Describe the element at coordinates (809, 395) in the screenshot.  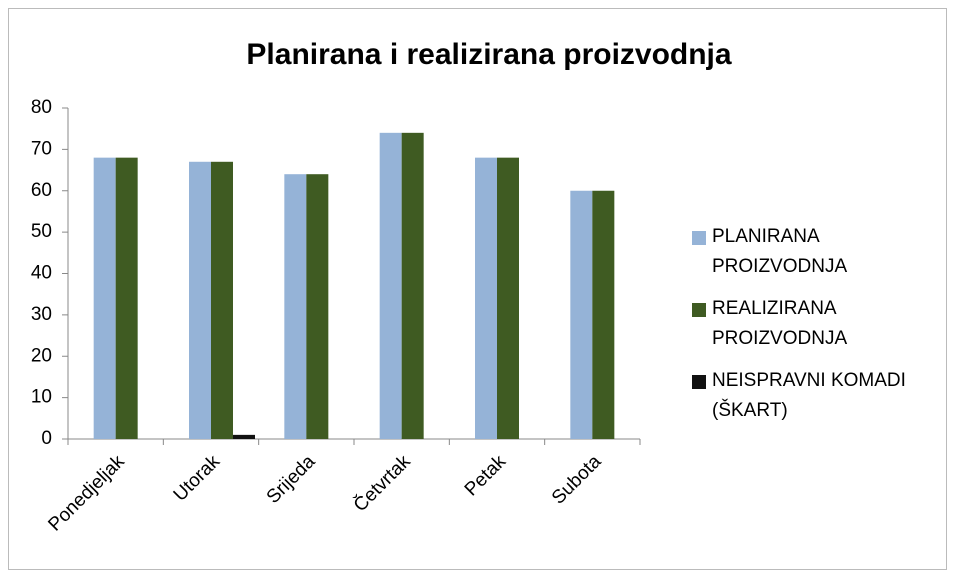
I see `legend-label: NEISPRAVNI KOMADI (ŠKART)` at that location.